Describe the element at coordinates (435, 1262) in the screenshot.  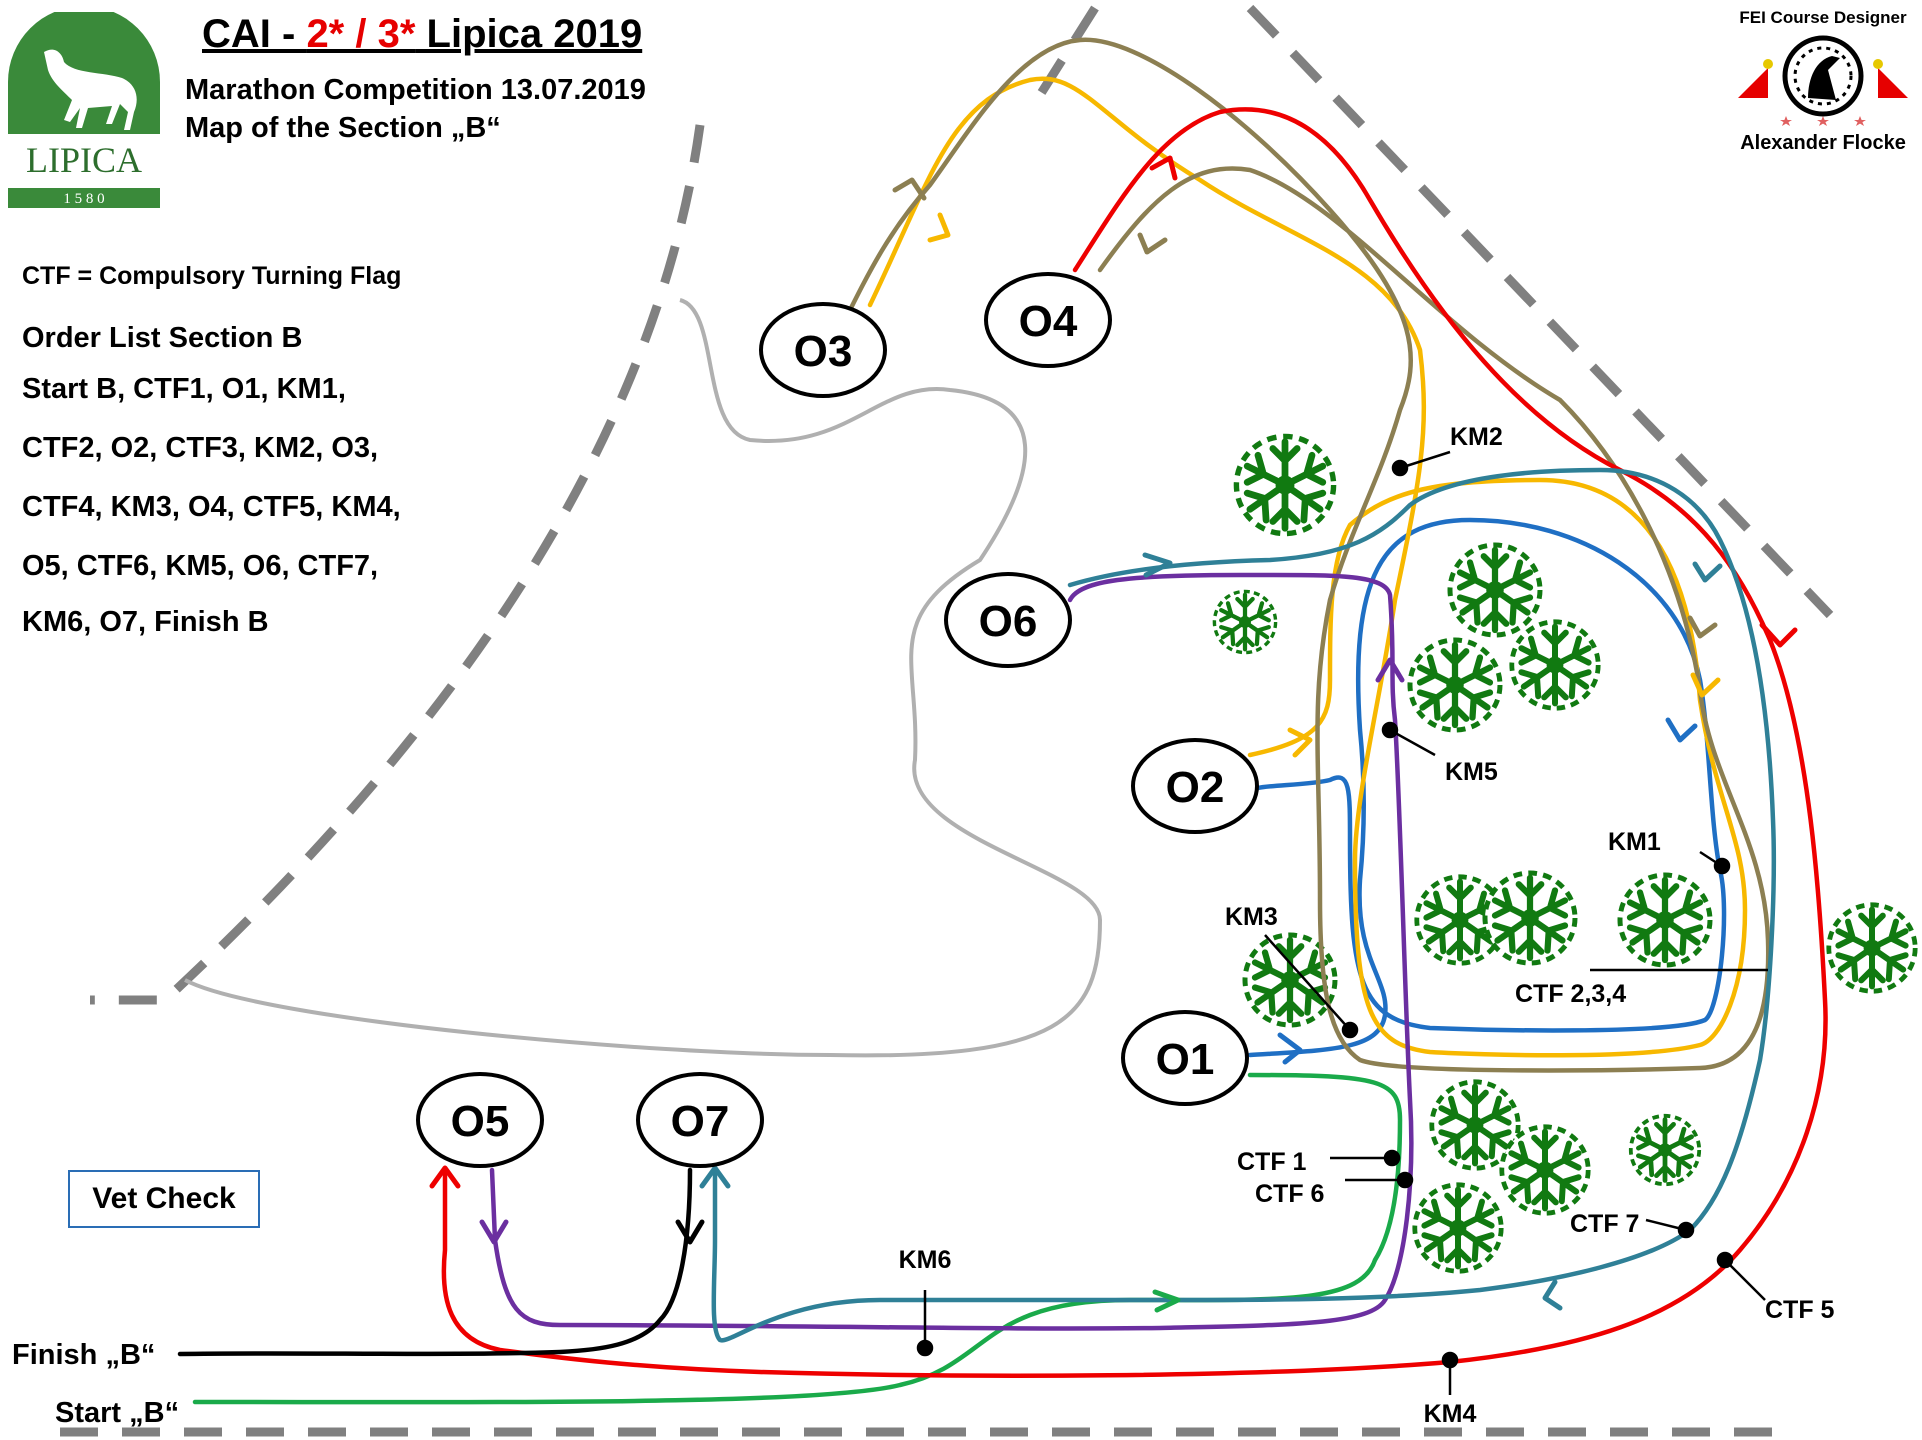
I see `route-black` at that location.